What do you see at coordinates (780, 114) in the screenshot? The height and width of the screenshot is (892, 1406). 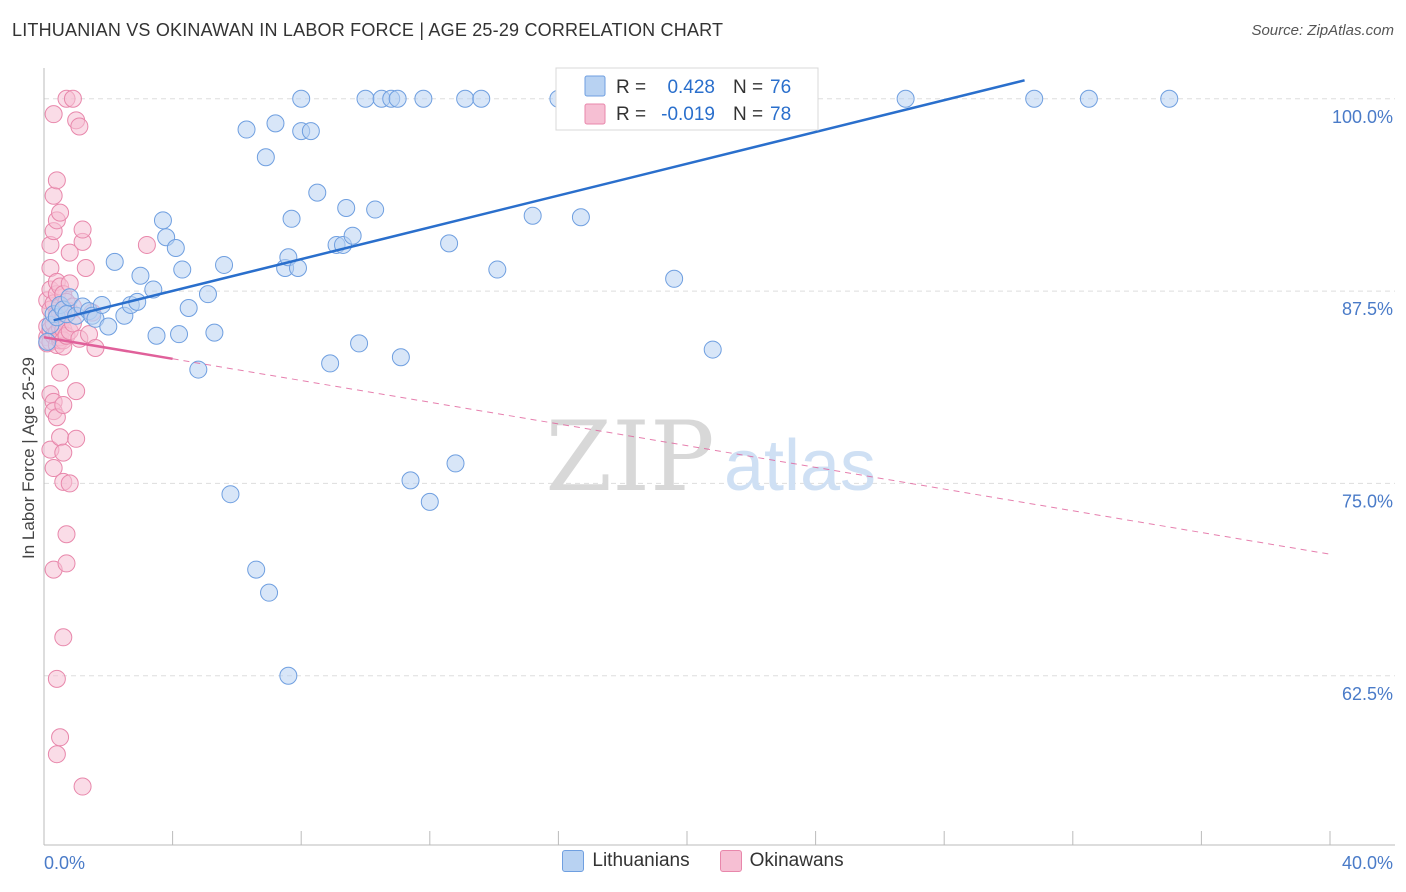 I see `stats-n-value-2: 78` at bounding box center [780, 114].